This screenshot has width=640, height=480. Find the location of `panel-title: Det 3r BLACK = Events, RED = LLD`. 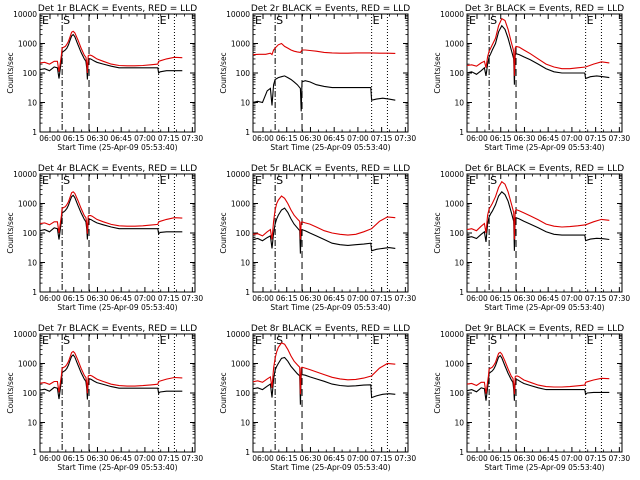

panel-title: Det 3r BLACK = Events, RED = LLD is located at coordinates (544, 9).